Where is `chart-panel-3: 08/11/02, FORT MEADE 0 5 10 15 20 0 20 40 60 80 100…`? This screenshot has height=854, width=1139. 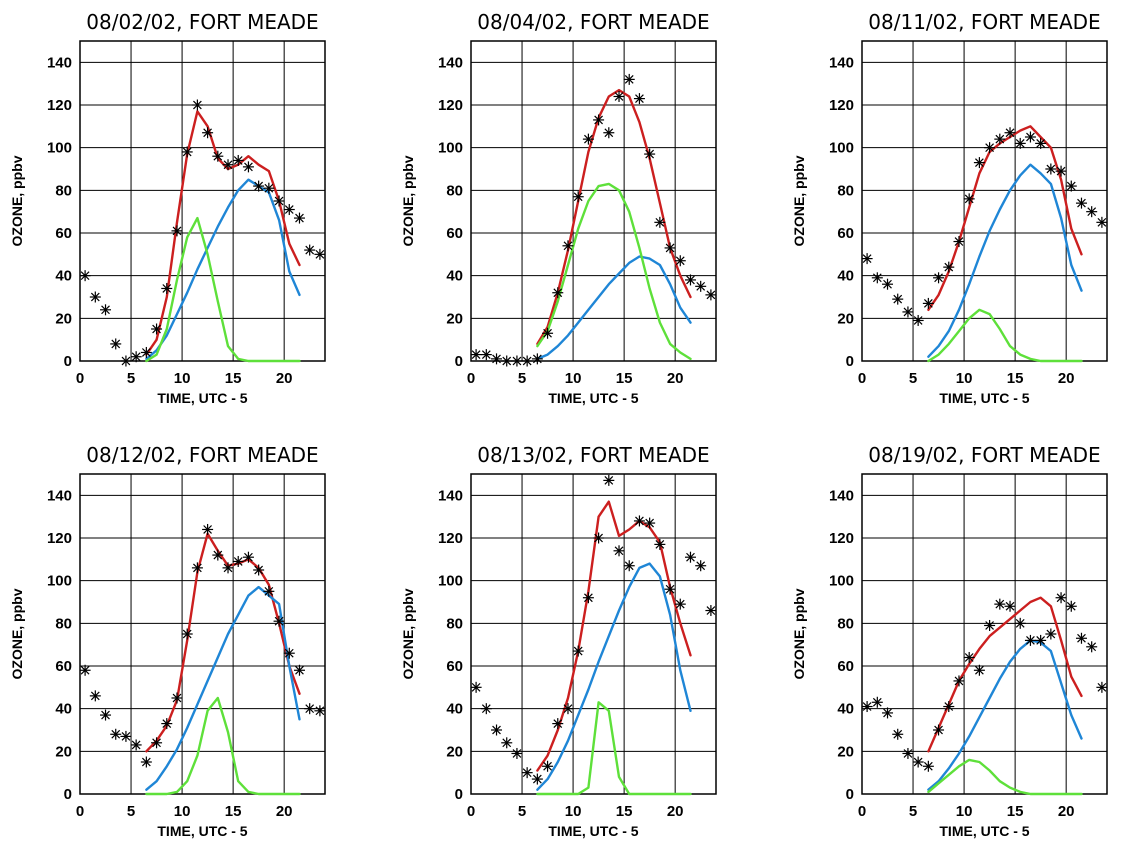
chart-panel-3: 08/11/02, FORT MEADE 0 5 10 15 20 0 20 40 60 80 100… is located at coordinates (949, 208).